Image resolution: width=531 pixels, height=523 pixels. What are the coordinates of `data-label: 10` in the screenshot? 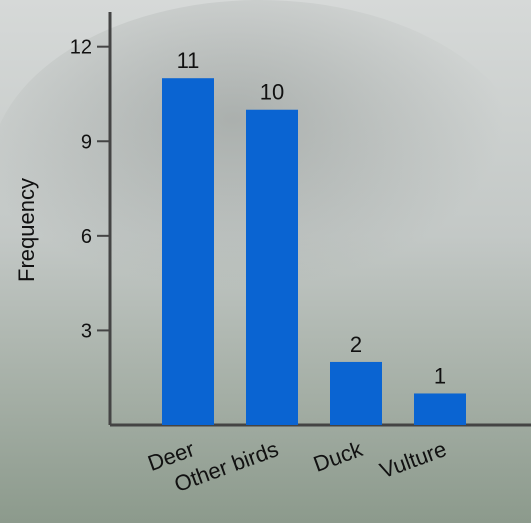 It's located at (272, 92).